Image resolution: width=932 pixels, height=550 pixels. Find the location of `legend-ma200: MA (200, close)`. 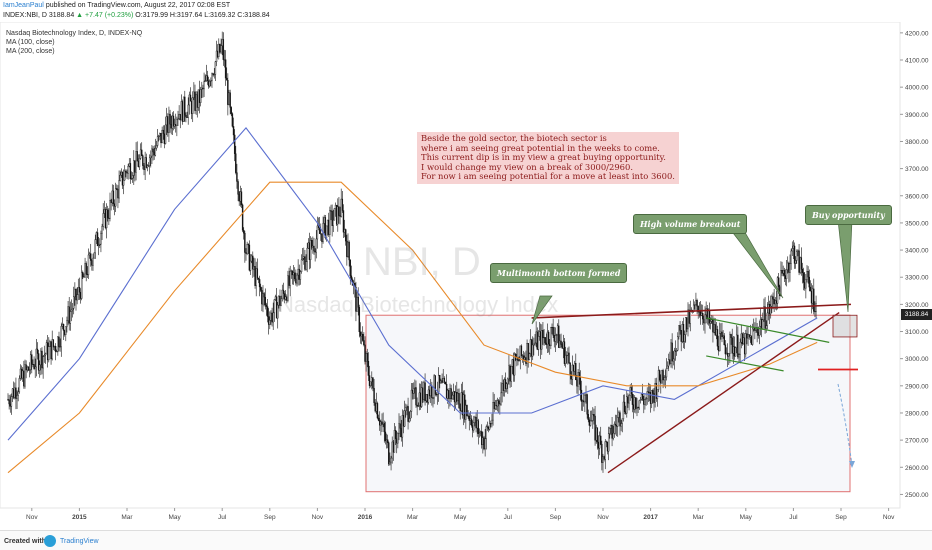

legend-ma200: MA (200, close) is located at coordinates (30, 51).